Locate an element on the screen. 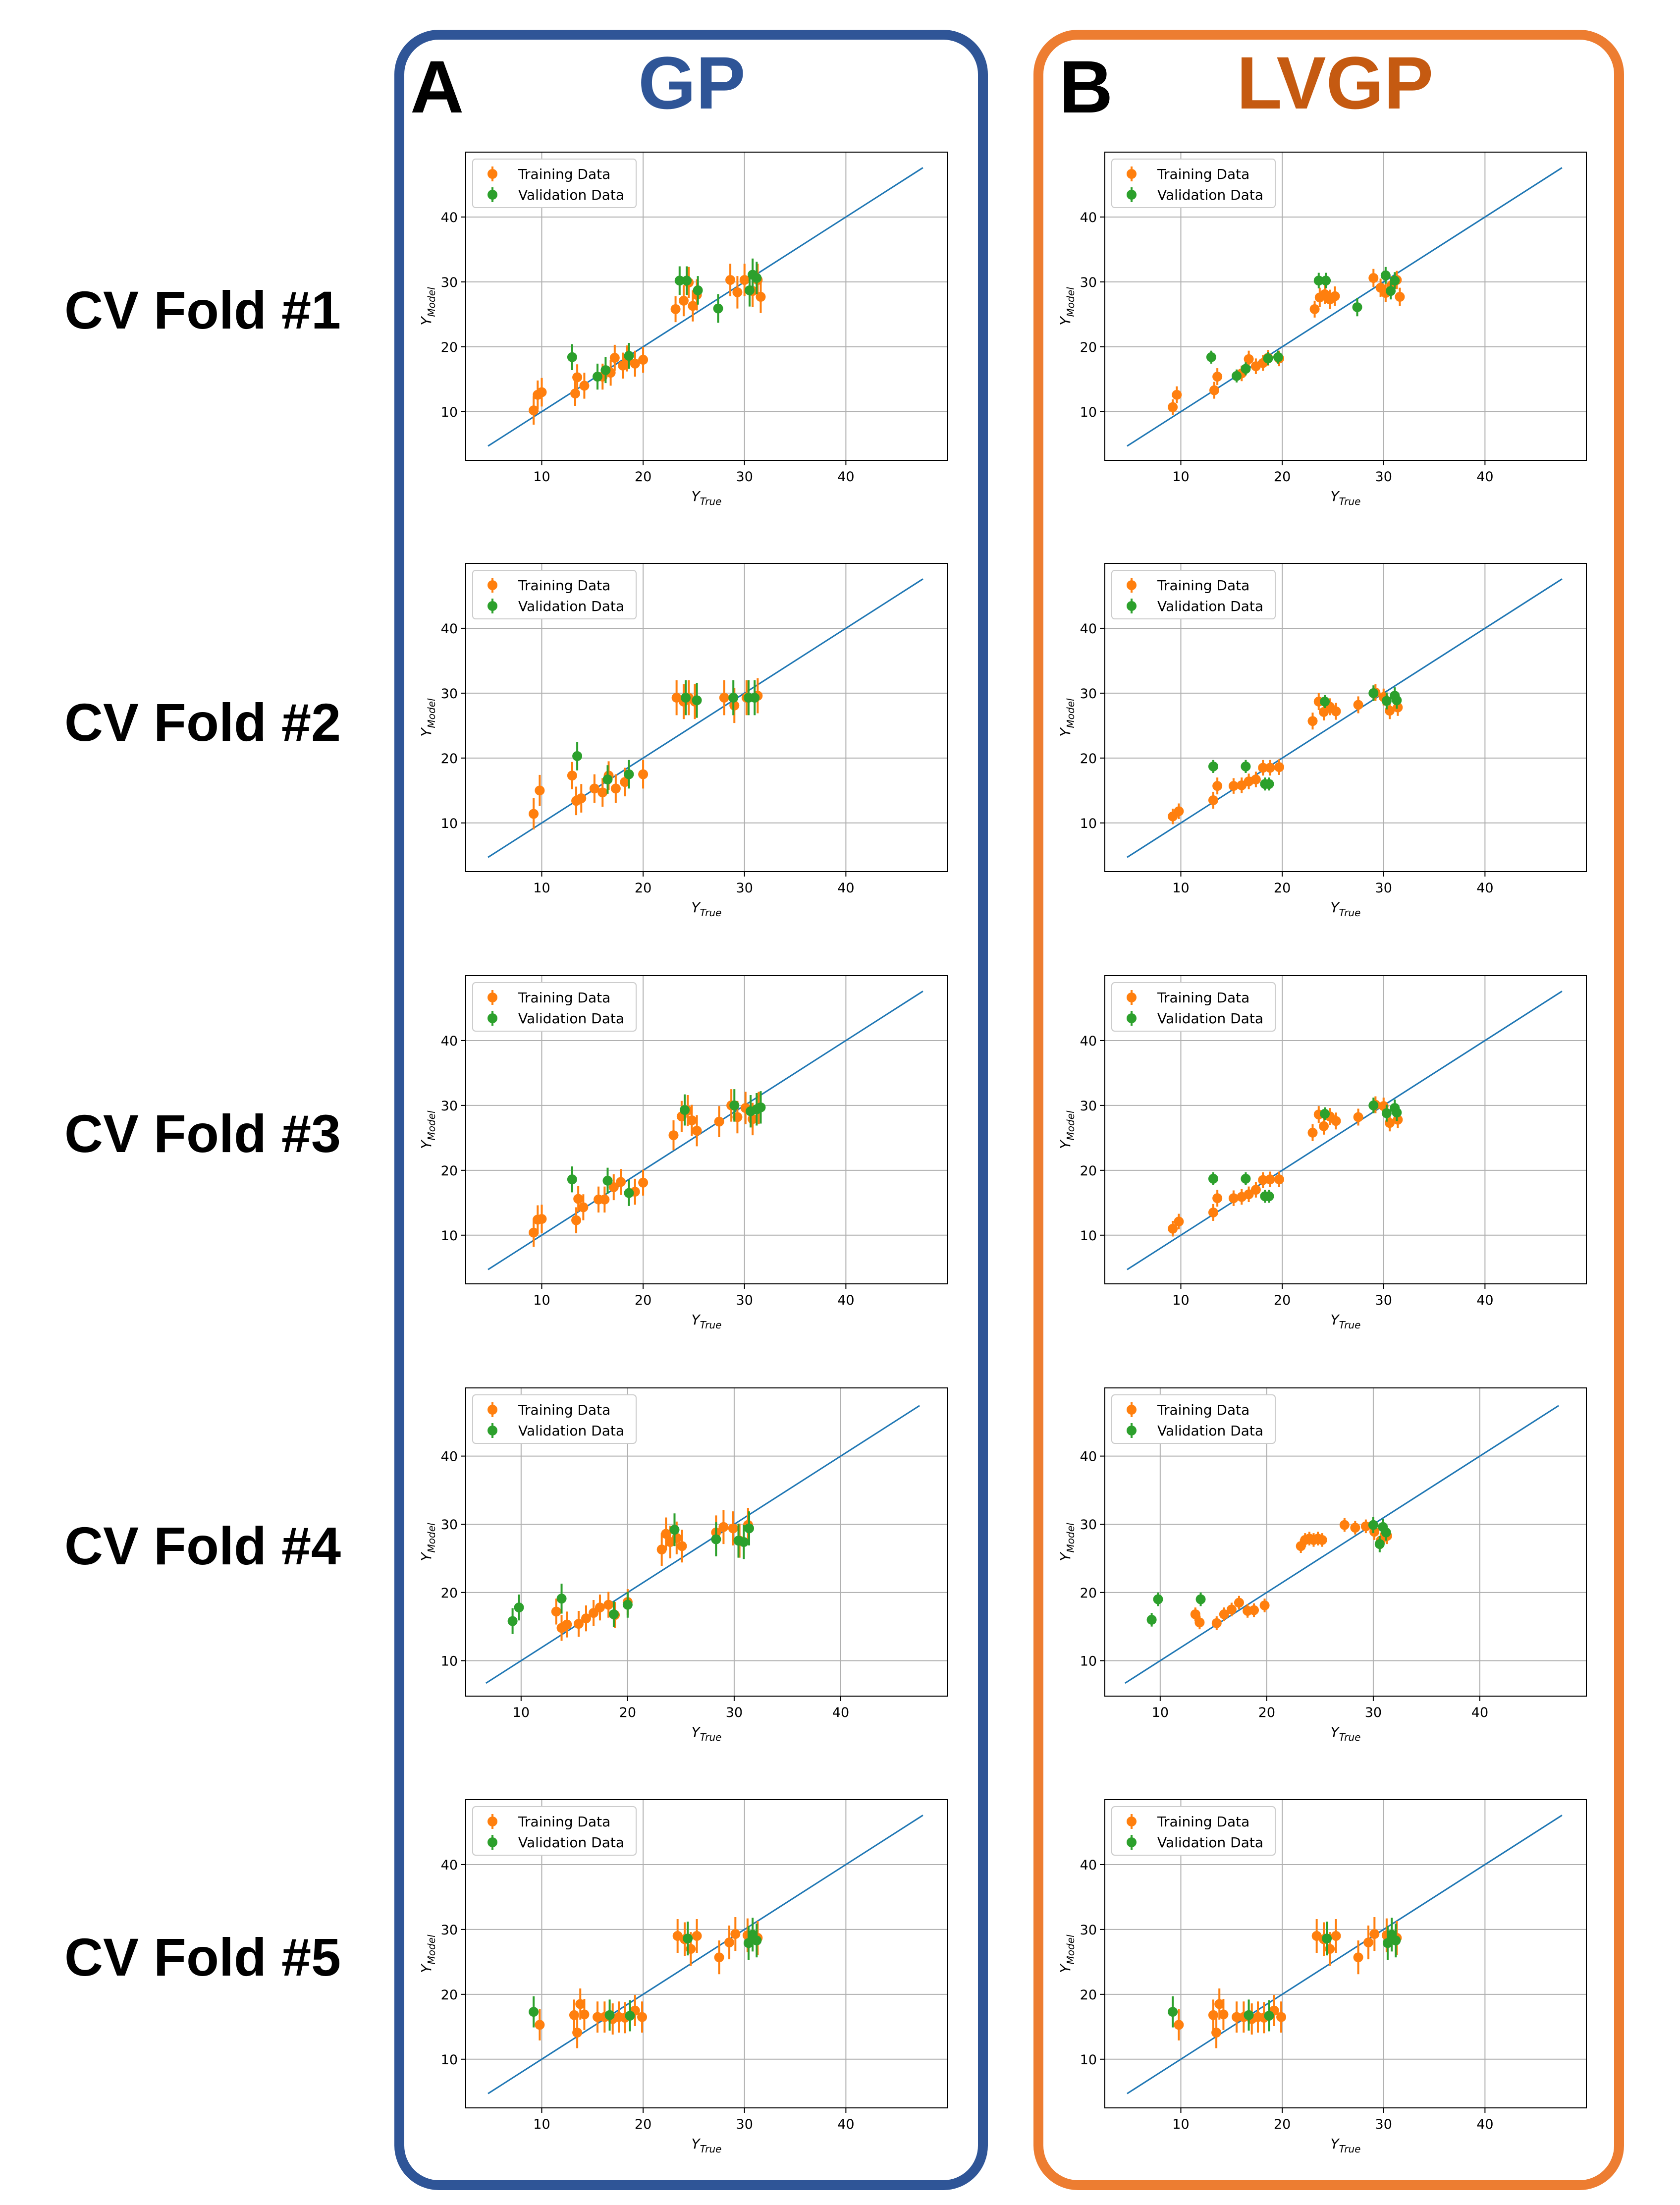 This screenshot has width=1680, height=2205. panel-a-letter: A is located at coordinates (437, 86).